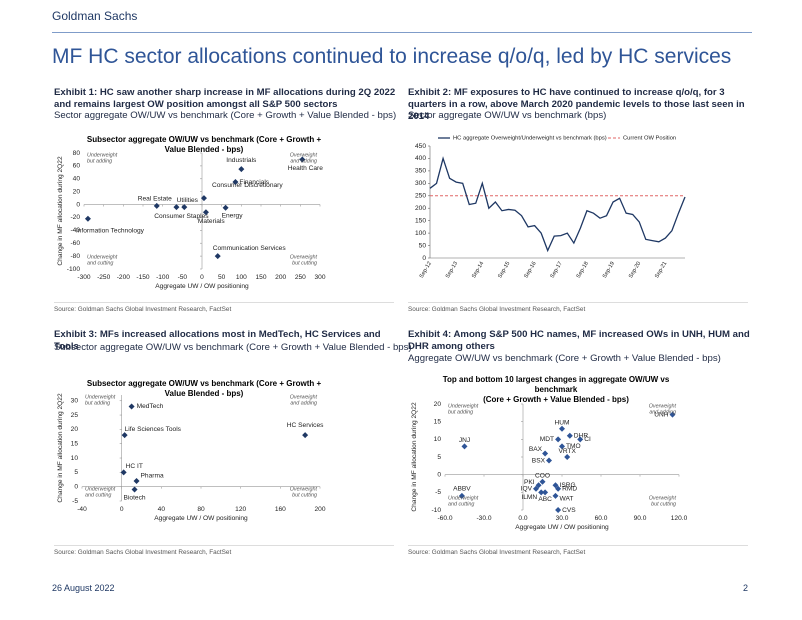 Image resolution: width=802 pixels, height=620 pixels. Describe the element at coordinates (303, 403) in the screenshot. I see `quadrant-note: and adding` at that location.